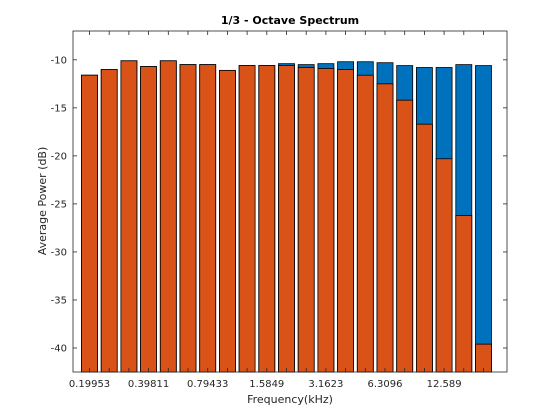  What do you see at coordinates (59, 108) in the screenshot?
I see `y-tick-label-2: -15` at bounding box center [59, 108].